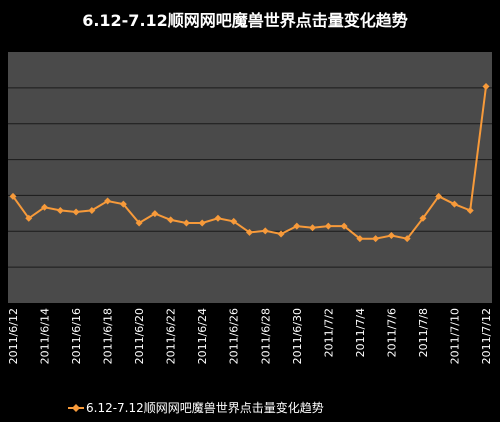 The height and width of the screenshot is (422, 500). I want to click on legend: 6.12-7.12顺网网吧魔兽世界点击量变化趋势, so click(196, 407).